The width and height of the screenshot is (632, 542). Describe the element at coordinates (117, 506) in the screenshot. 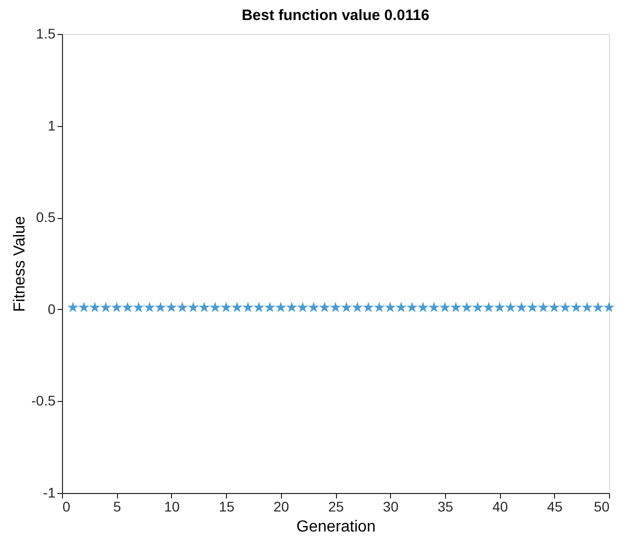

I see `x-tick-label: 5` at that location.